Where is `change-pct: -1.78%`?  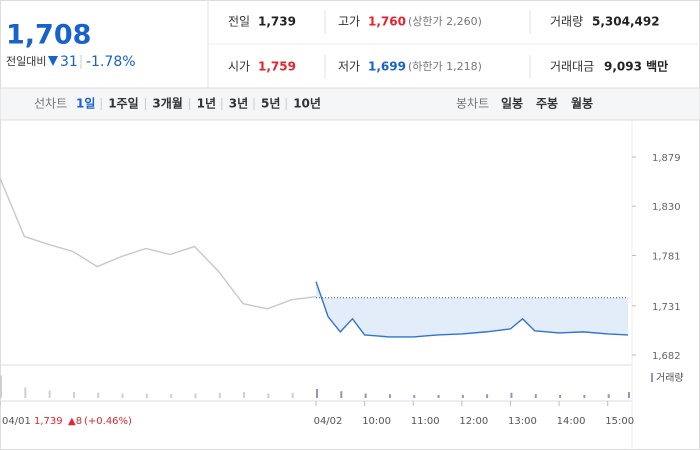
change-pct: -1.78% is located at coordinates (111, 62).